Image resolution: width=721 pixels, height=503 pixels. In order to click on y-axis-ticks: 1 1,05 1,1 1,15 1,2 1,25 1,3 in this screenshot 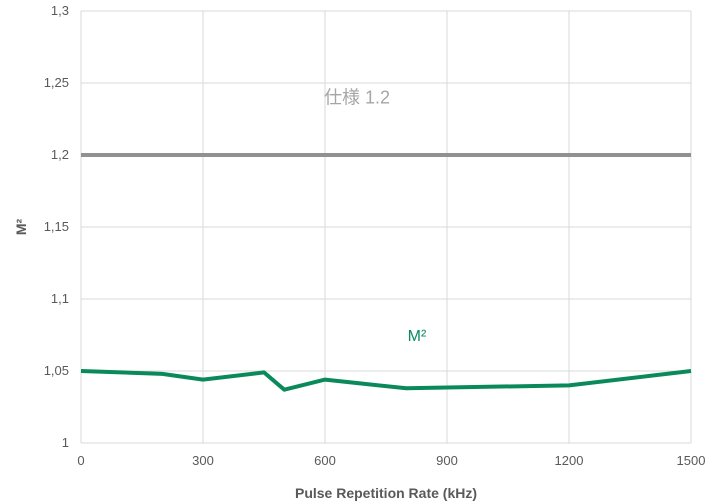, I will do `click(56, 226)`.